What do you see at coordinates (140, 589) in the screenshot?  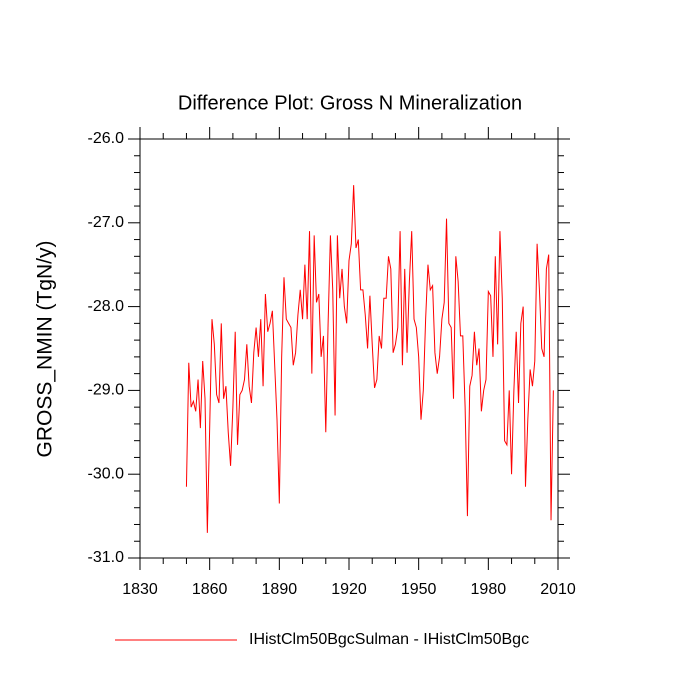 I see `x-tick-label: 1830` at bounding box center [140, 589].